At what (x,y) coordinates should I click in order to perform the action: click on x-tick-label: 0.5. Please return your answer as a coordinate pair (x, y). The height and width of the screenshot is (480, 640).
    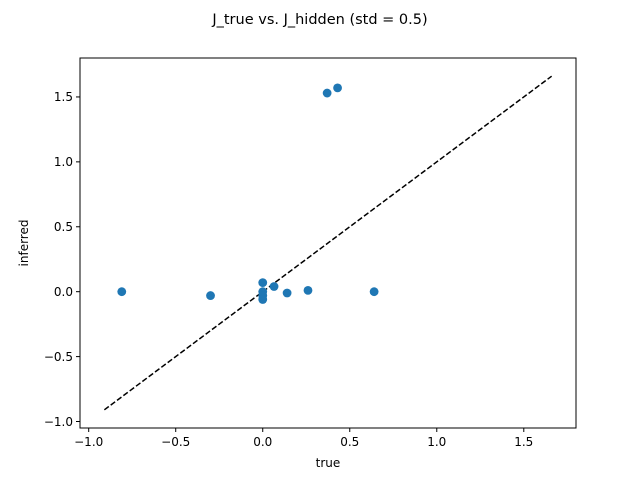
    Looking at the image, I should click on (349, 442).